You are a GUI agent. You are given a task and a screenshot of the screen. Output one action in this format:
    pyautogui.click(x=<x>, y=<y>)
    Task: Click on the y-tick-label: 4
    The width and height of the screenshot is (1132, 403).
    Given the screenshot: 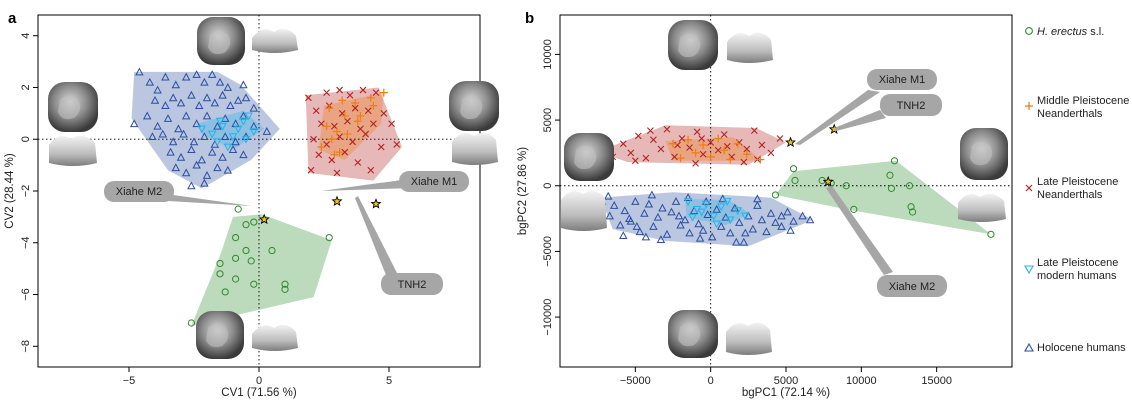 What is the action you would take?
    pyautogui.click(x=26, y=36)
    